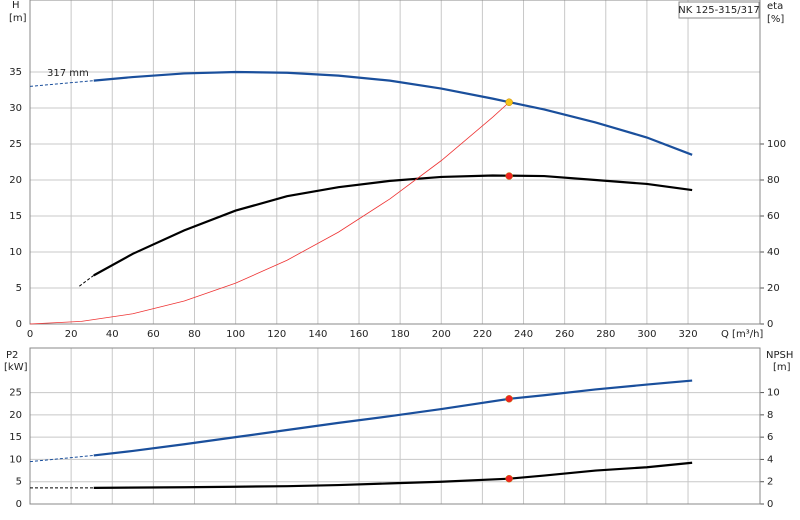 The width and height of the screenshot is (800, 520). Describe the element at coordinates (775, 19) in the screenshot. I see `y2-unit: [%]` at that location.